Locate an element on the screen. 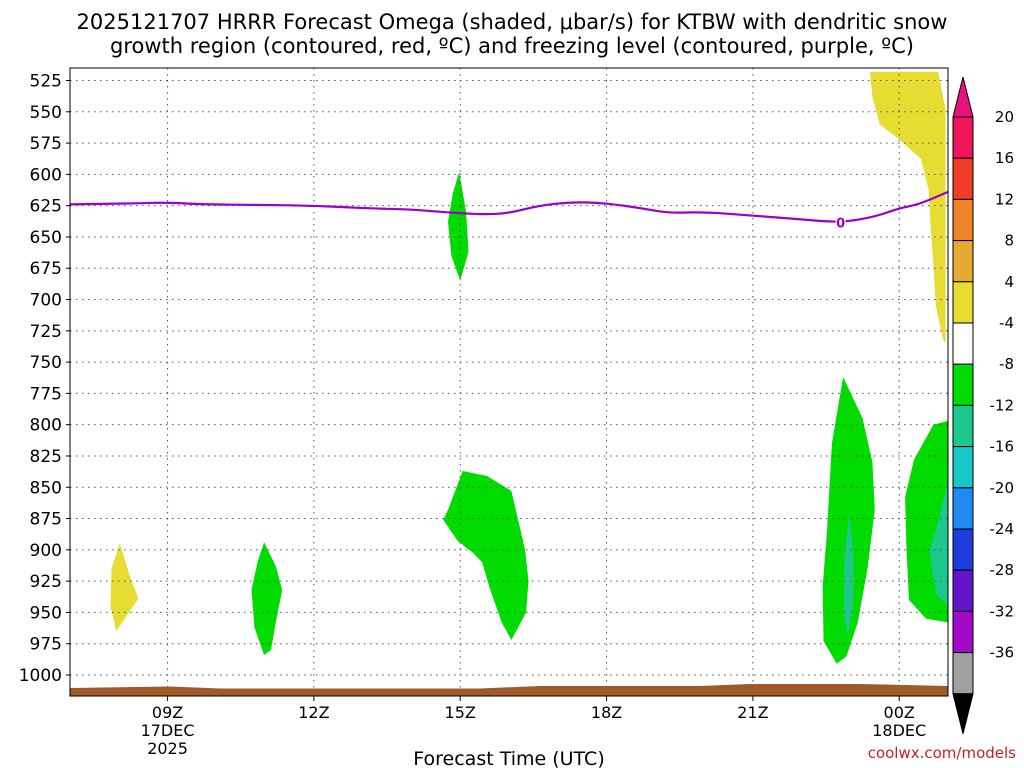  omega-region-green-15z-mid is located at coordinates (458, 226).